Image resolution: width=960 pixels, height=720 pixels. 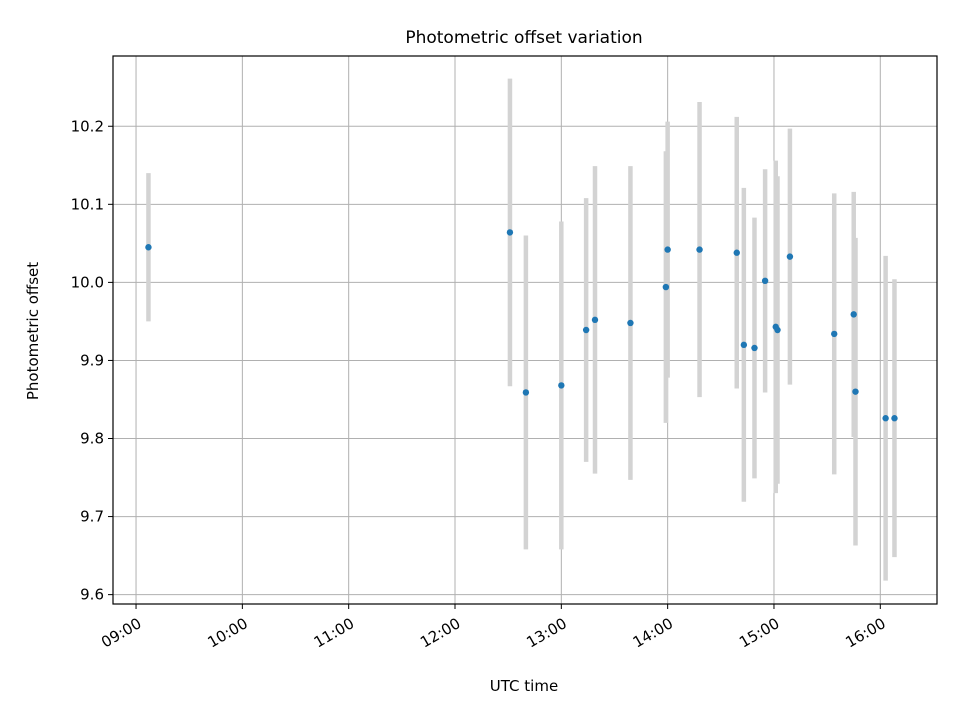 What do you see at coordinates (523, 38) in the screenshot?
I see `chart-title: Photometric offset variation` at bounding box center [523, 38].